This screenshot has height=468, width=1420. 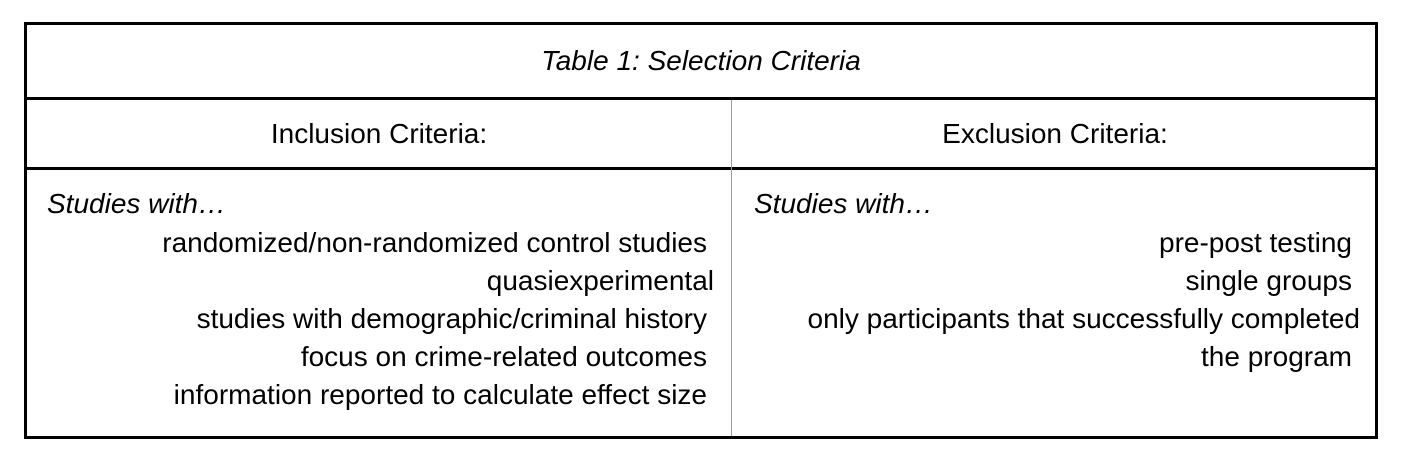 What do you see at coordinates (1276, 356) in the screenshot?
I see `exclusion-item: the program` at bounding box center [1276, 356].